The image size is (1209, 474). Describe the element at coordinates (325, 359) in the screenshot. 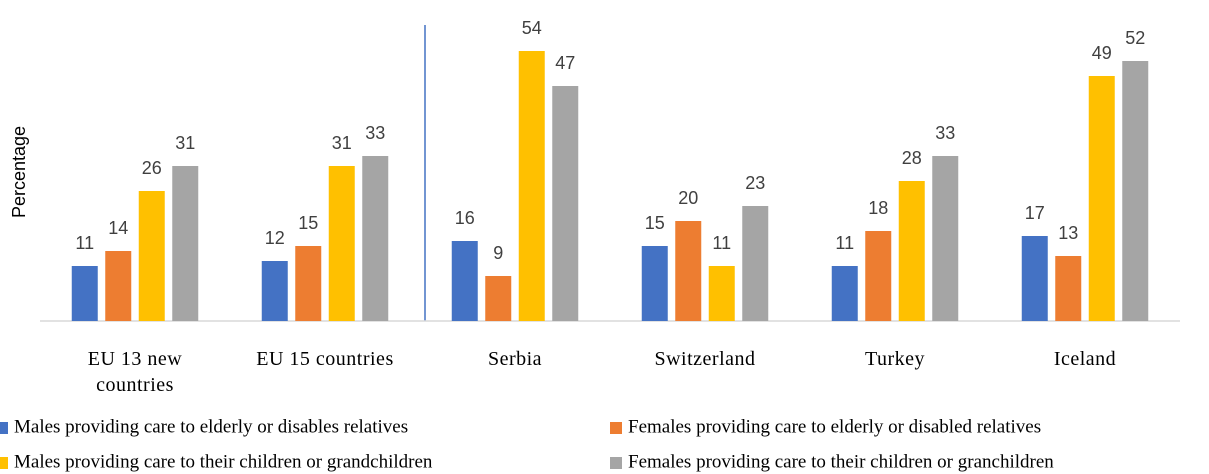

I see `x-tick-label: EU 15 countries` at that location.